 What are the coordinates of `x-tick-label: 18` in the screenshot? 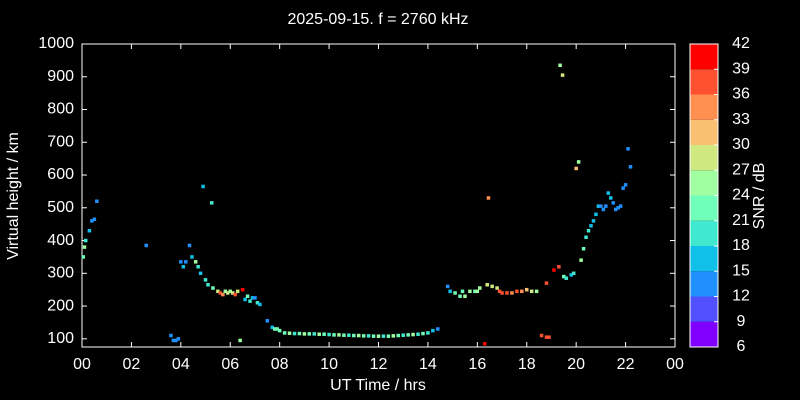 It's located at (527, 364).